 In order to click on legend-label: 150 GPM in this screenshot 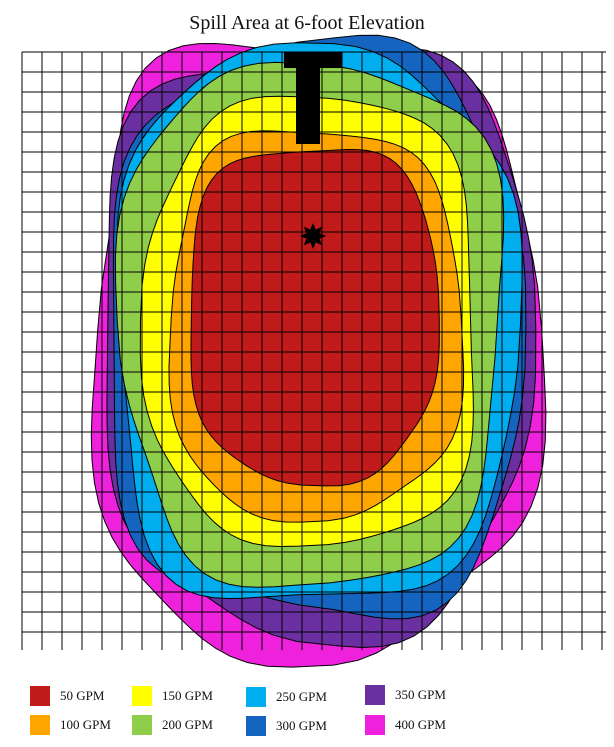, I will do `click(187, 695)`.